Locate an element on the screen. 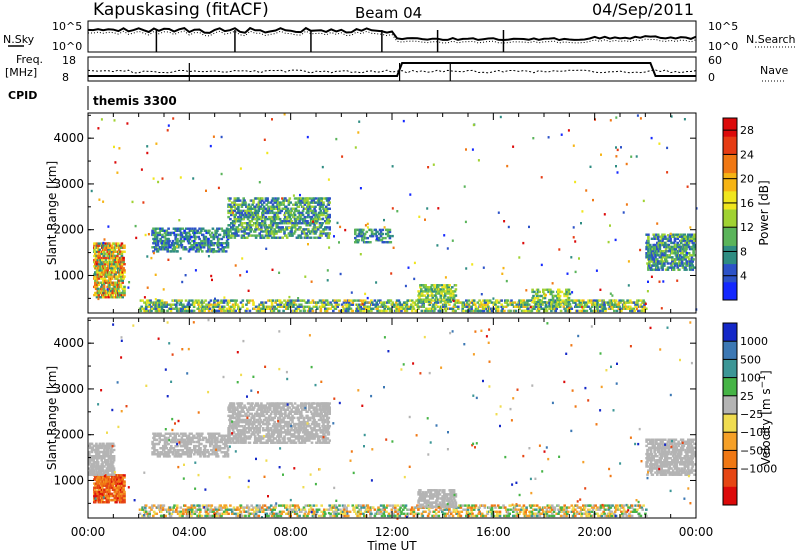 This screenshot has height=554, width=800. colorbar-segment is located at coordinates (730, 291).